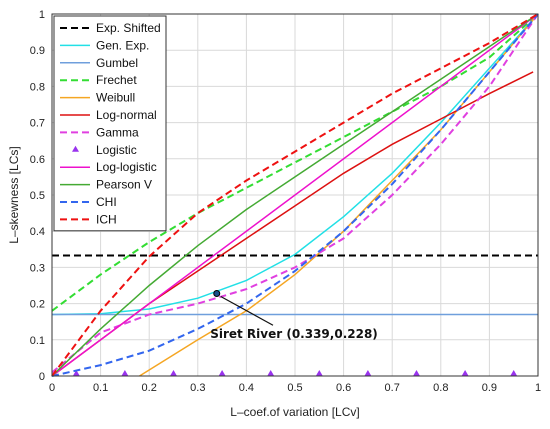 The image size is (550, 429). What do you see at coordinates (37, 160) in the screenshot?
I see `y-tick-label: 0.6` at bounding box center [37, 160].